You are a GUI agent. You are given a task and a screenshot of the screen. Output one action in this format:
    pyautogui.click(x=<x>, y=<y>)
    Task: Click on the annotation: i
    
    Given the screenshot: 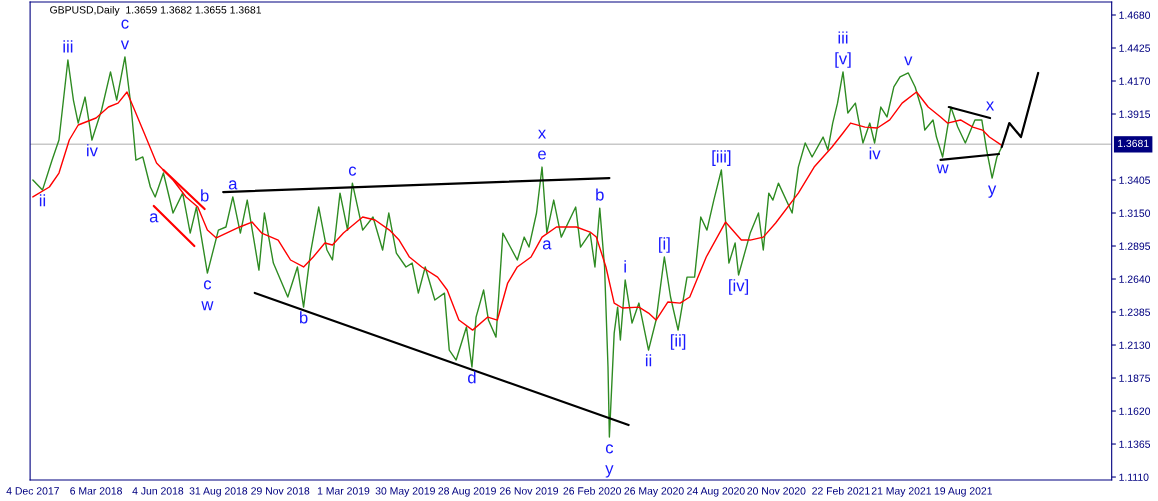 What is the action you would take?
    pyautogui.click(x=625, y=266)
    